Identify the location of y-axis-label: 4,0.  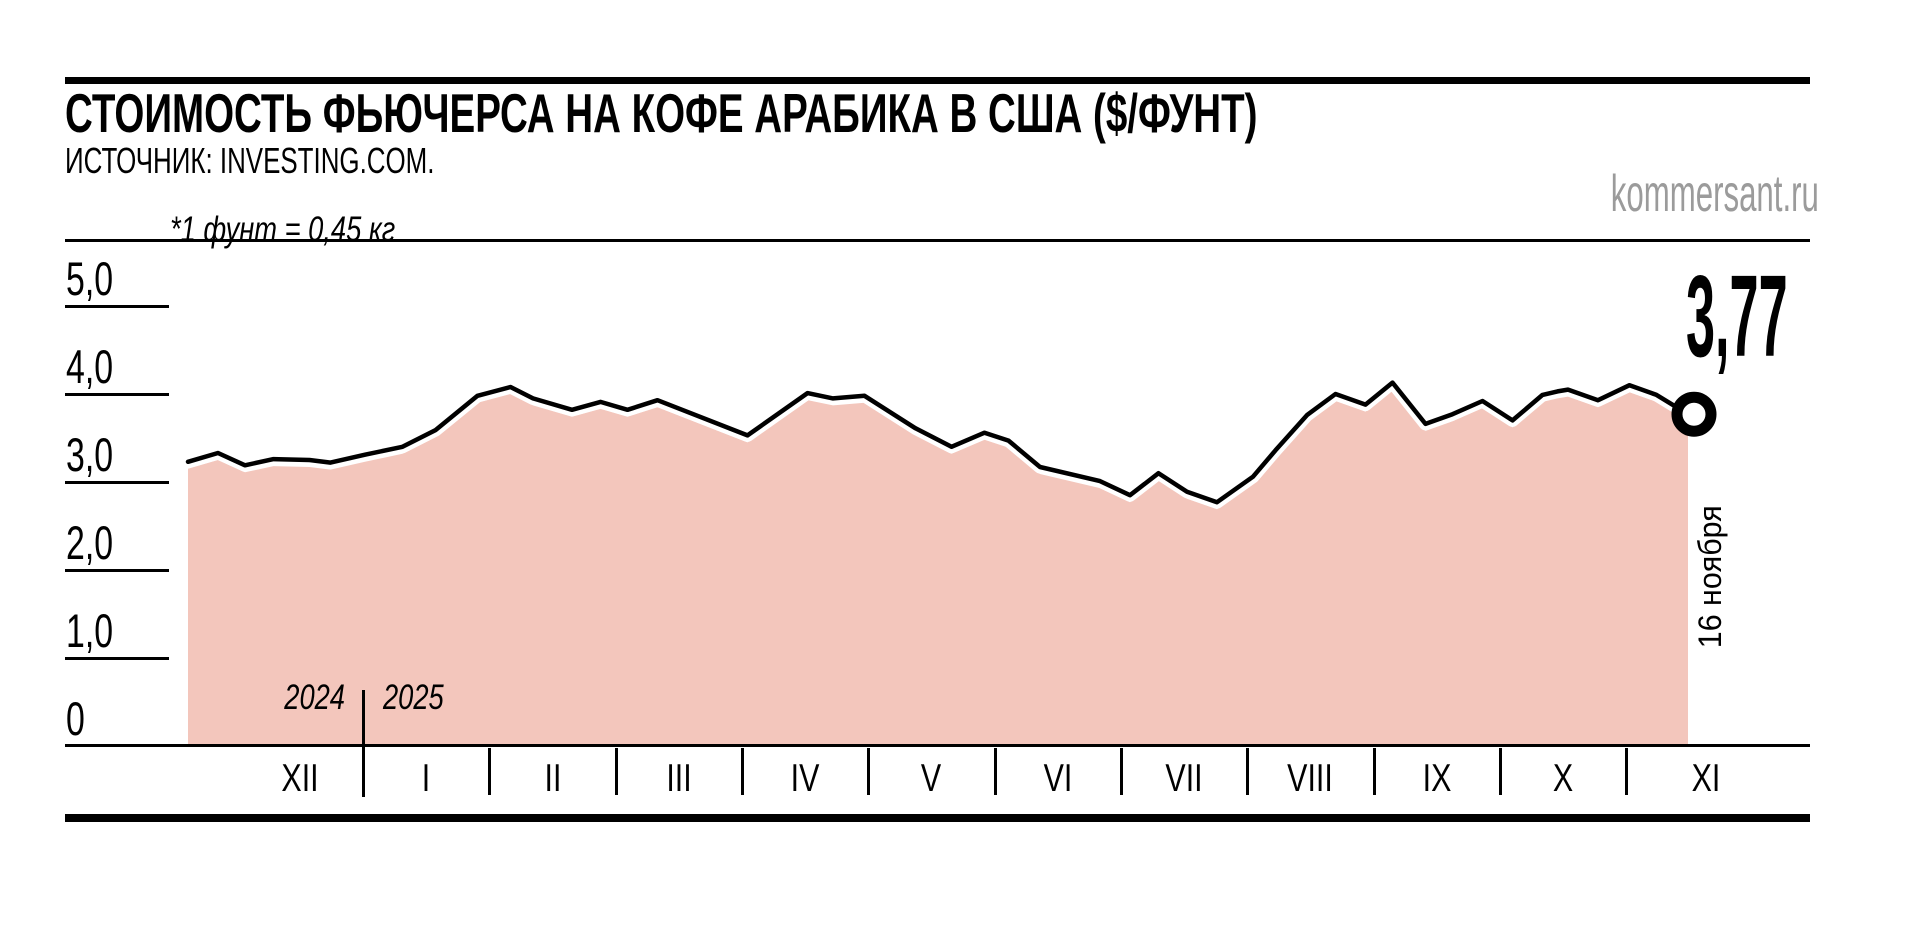
(90, 366).